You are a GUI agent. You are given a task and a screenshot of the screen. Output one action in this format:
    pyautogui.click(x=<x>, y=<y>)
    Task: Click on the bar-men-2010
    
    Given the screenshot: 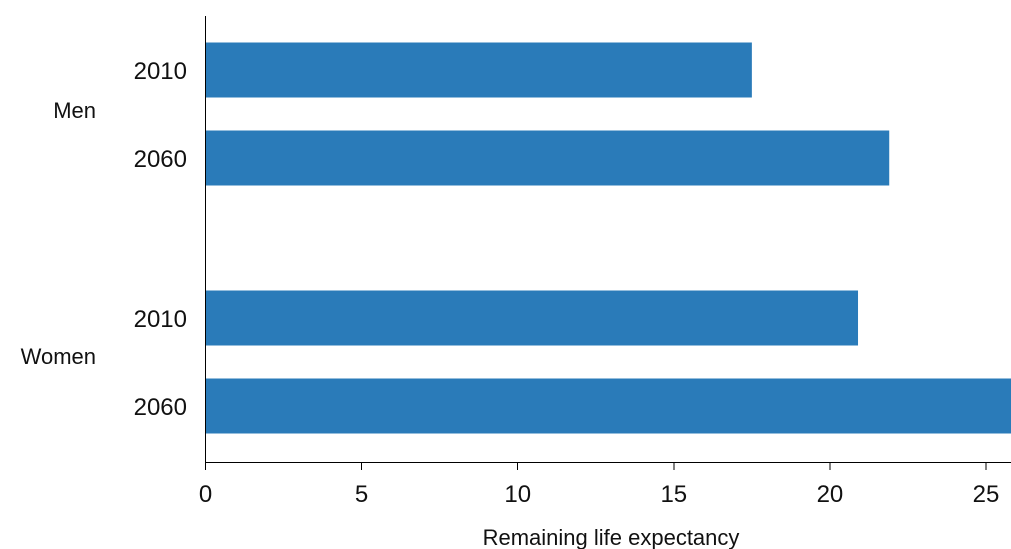 What is the action you would take?
    pyautogui.click(x=478, y=70)
    